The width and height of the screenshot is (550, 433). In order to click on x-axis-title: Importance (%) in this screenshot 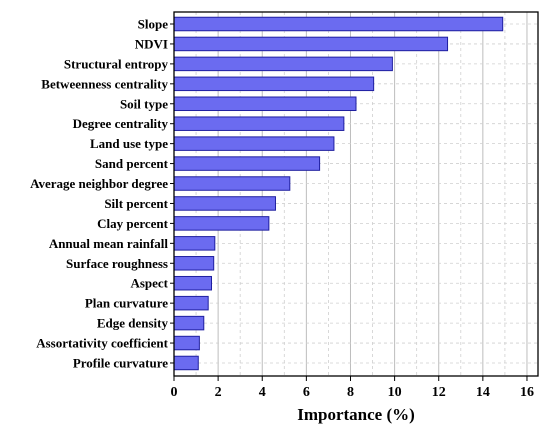, I will do `click(356, 414)`.